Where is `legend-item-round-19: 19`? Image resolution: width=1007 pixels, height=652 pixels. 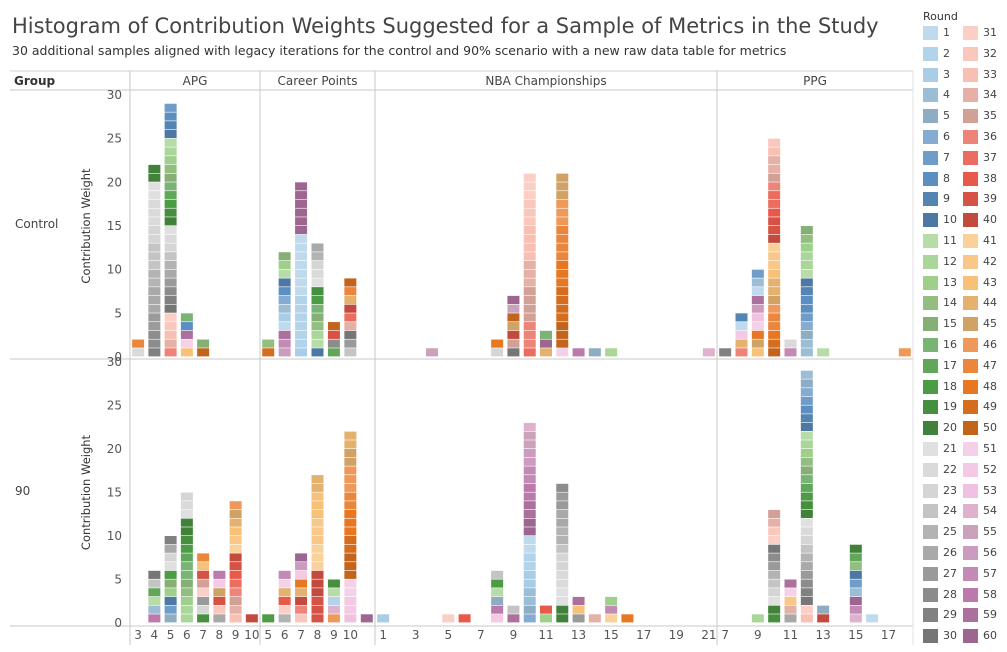 legend-item-round-19: 19 is located at coordinates (945, 406).